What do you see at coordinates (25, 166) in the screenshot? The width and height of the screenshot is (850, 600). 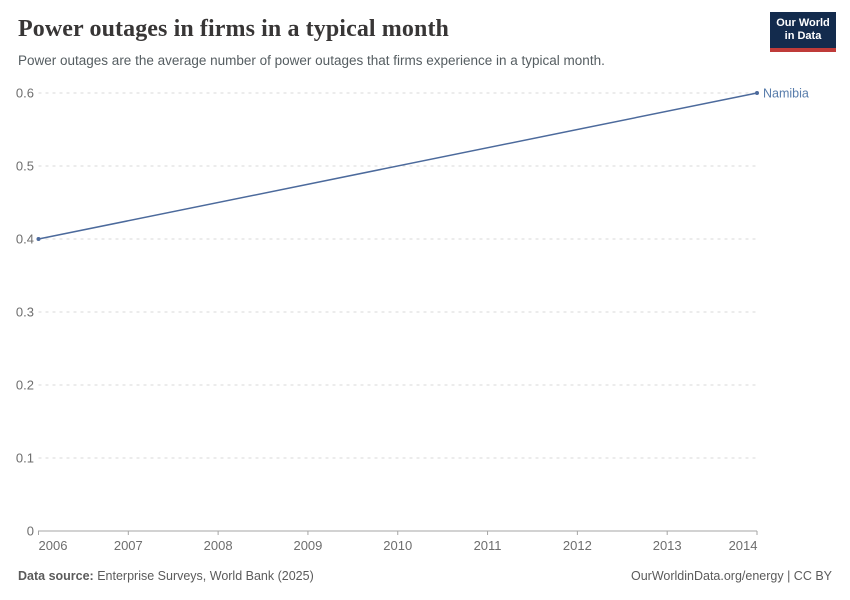 I see `y-axis-tick-label: 0.5` at bounding box center [25, 166].